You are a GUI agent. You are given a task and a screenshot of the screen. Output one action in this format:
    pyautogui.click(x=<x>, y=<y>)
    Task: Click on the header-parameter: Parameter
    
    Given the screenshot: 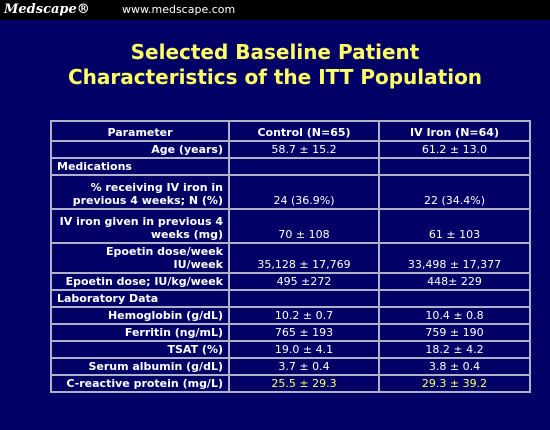 What is the action you would take?
    pyautogui.click(x=140, y=131)
    